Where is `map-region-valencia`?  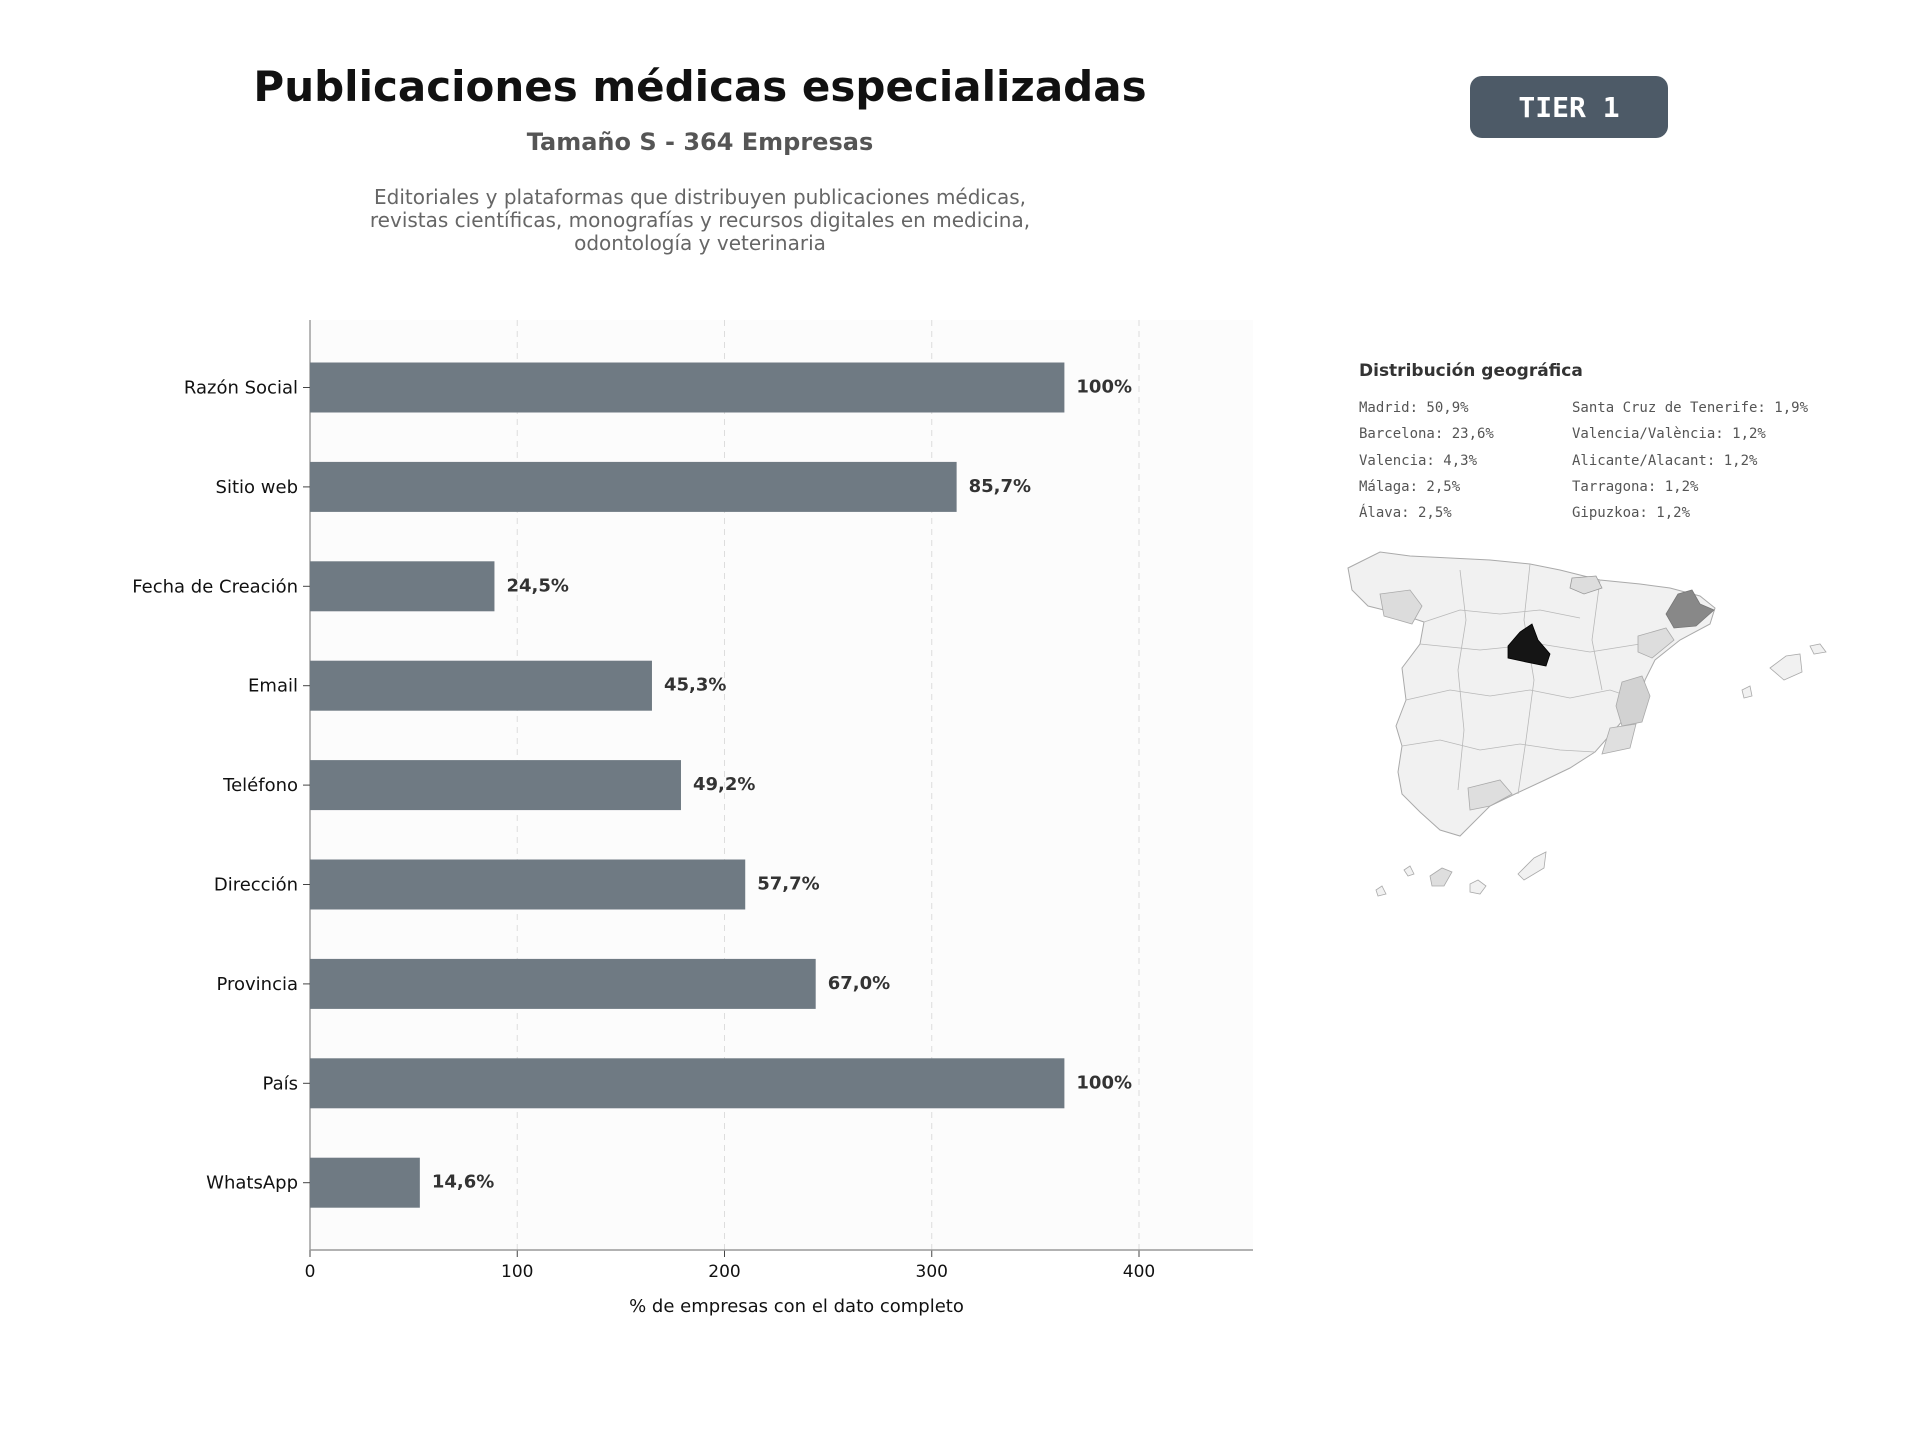
map-region-valencia is located at coordinates (1633, 701).